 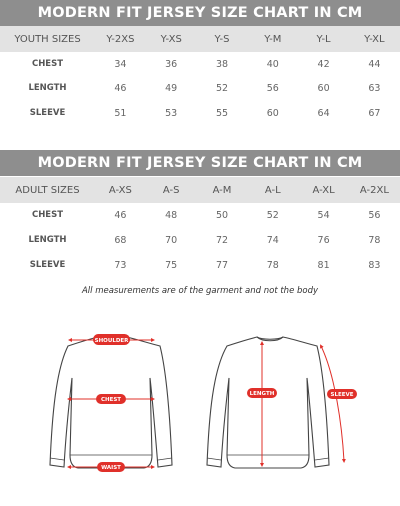 I want to click on adult-size-col: A-2XL, so click(x=374, y=190).